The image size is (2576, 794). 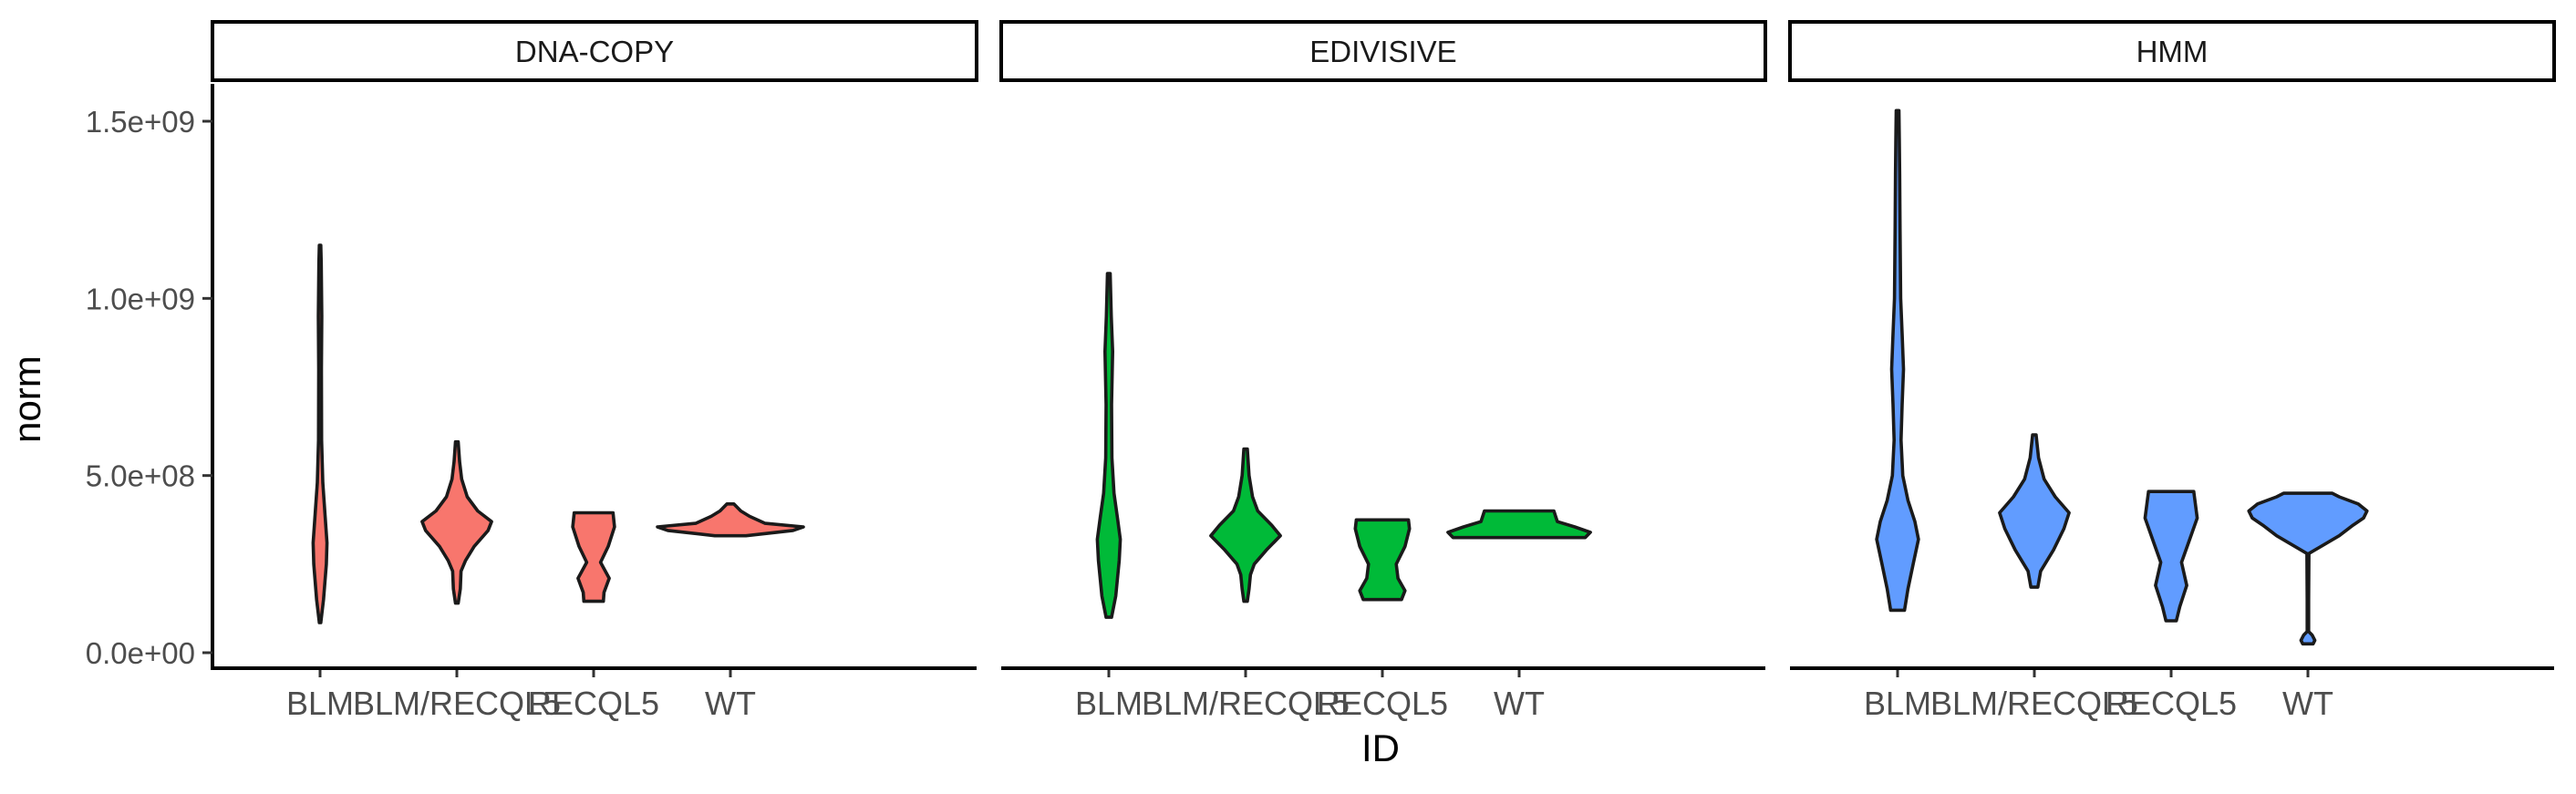 What do you see at coordinates (140, 122) in the screenshot?
I see `y-tick-label: 1.5e+09` at bounding box center [140, 122].